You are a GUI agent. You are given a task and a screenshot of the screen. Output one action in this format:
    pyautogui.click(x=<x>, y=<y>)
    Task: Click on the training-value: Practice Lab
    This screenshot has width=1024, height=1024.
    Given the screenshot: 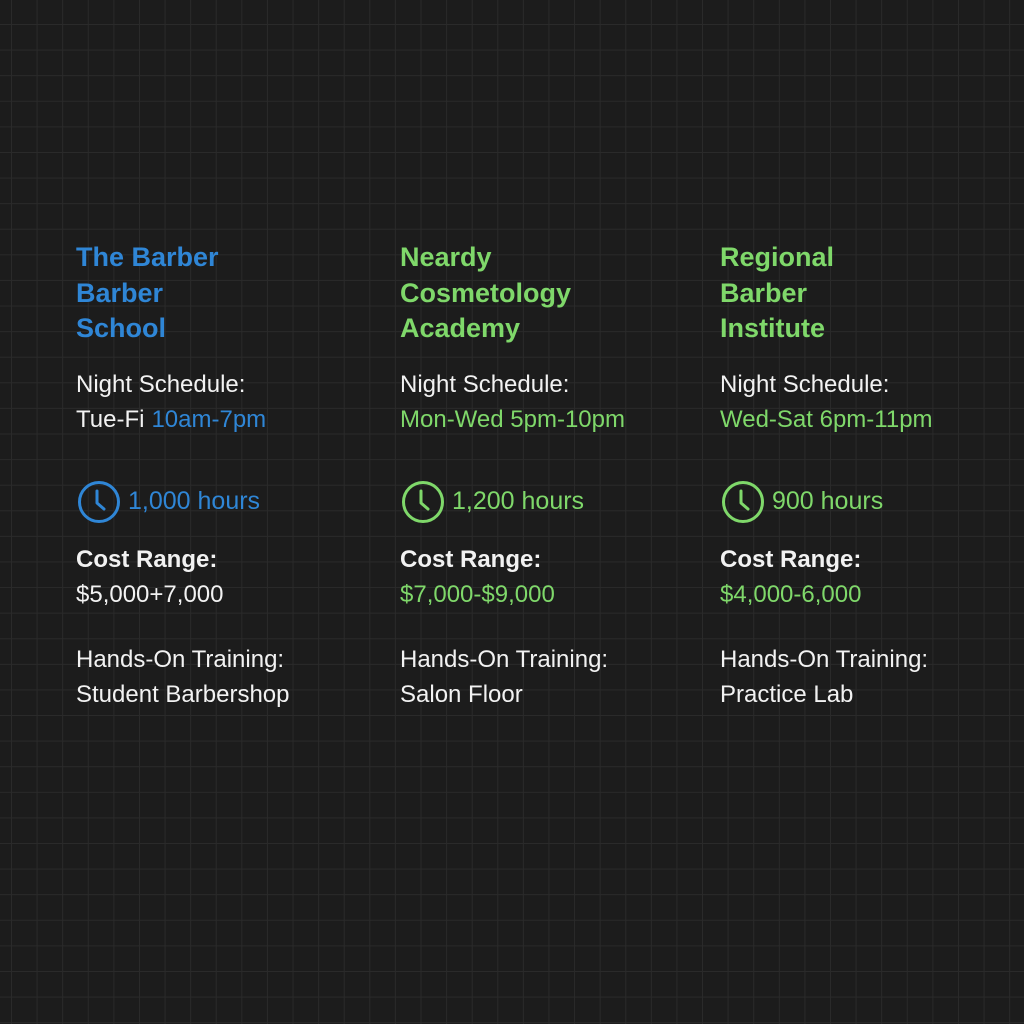 What is the action you would take?
    pyautogui.click(x=787, y=694)
    